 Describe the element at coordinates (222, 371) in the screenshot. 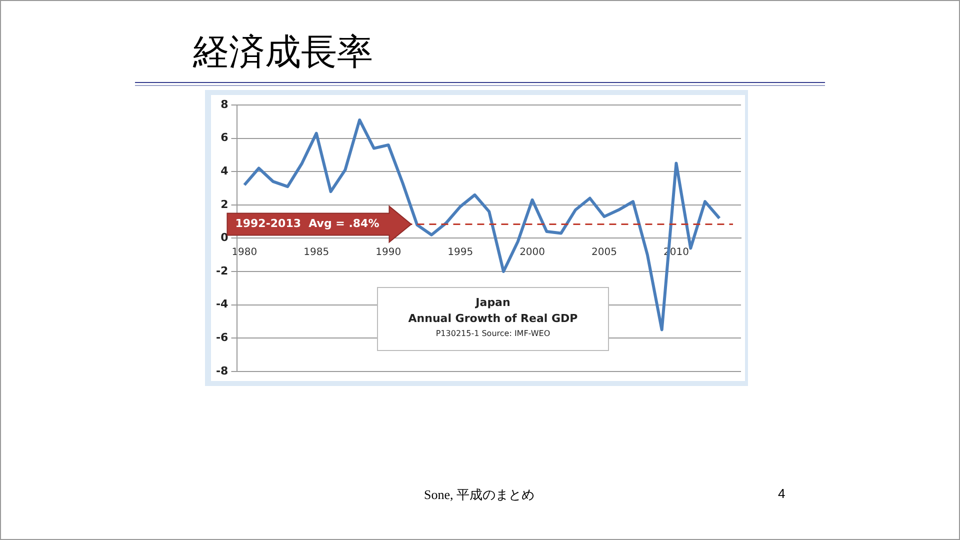

I see `y-tick-label: -8` at that location.